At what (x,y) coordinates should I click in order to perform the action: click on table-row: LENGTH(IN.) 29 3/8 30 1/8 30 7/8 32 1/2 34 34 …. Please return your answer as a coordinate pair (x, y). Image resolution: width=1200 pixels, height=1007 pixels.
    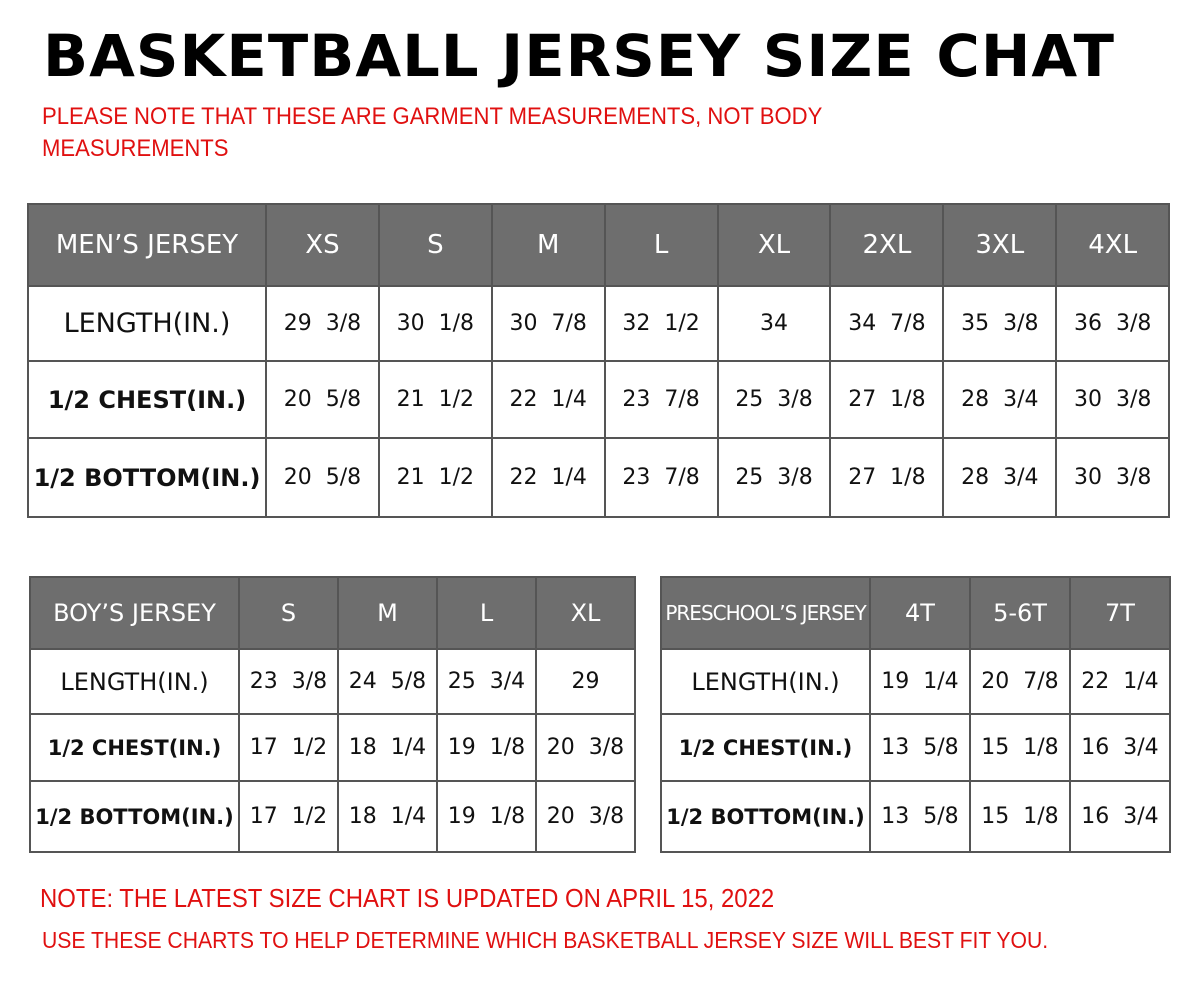
    Looking at the image, I should click on (599, 323).